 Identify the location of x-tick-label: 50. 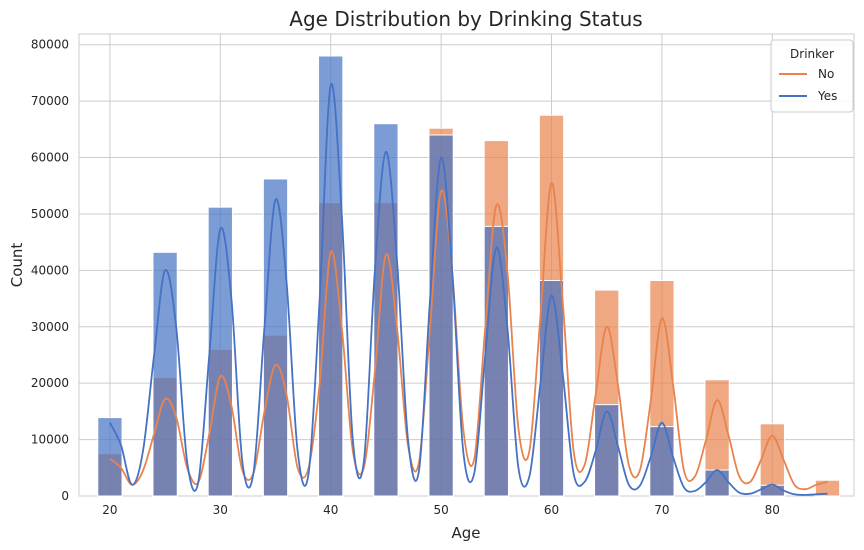
(440, 510).